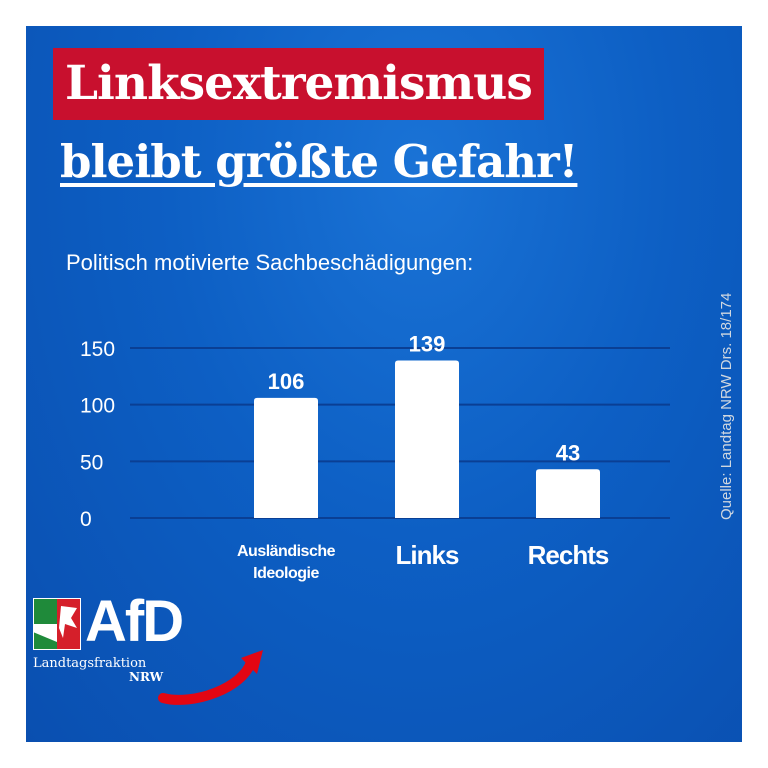  I want to click on y-tick-label: 100, so click(97, 406).